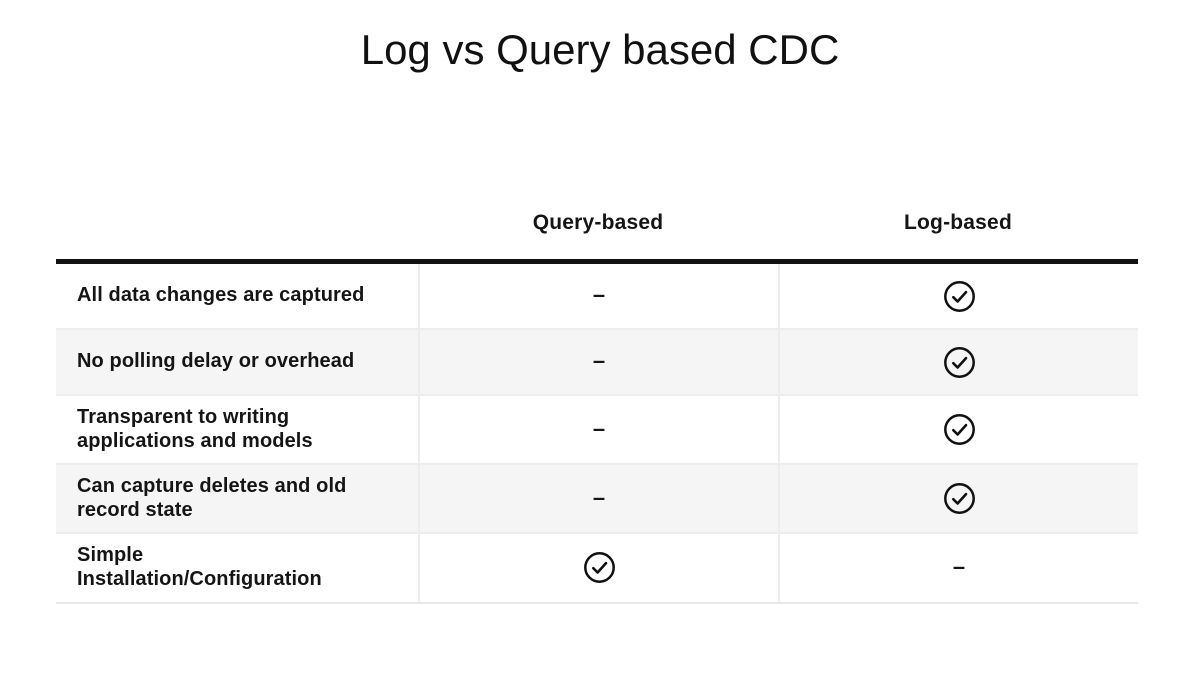 The width and height of the screenshot is (1200, 673). Describe the element at coordinates (958, 222) in the screenshot. I see `column-header-log-based: Log-based` at that location.